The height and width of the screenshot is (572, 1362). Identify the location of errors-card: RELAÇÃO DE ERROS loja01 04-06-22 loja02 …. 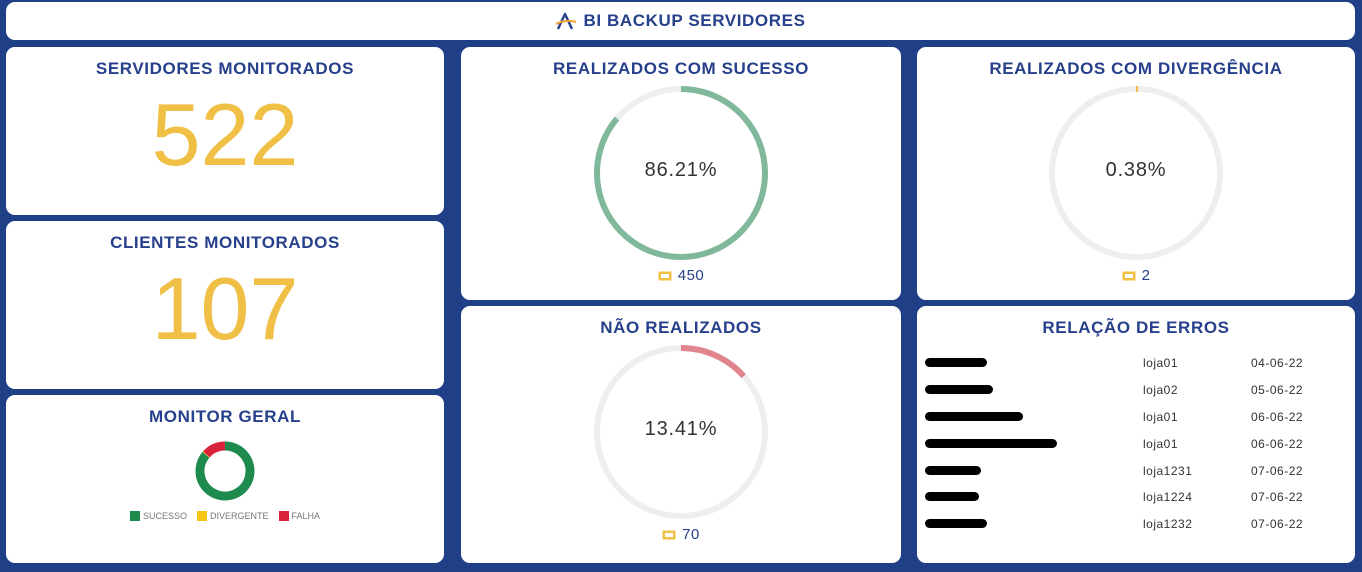
(1136, 434).